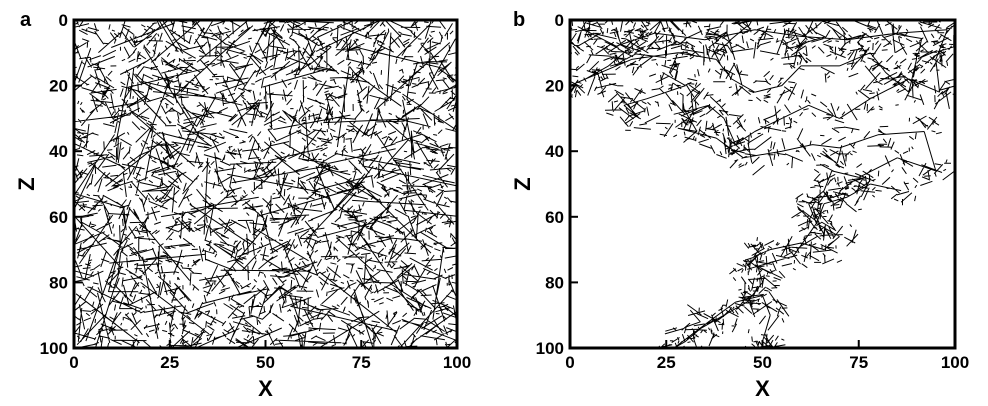  What do you see at coordinates (762, 388) in the screenshot?
I see `panel-b-x-axis-title: X` at bounding box center [762, 388].